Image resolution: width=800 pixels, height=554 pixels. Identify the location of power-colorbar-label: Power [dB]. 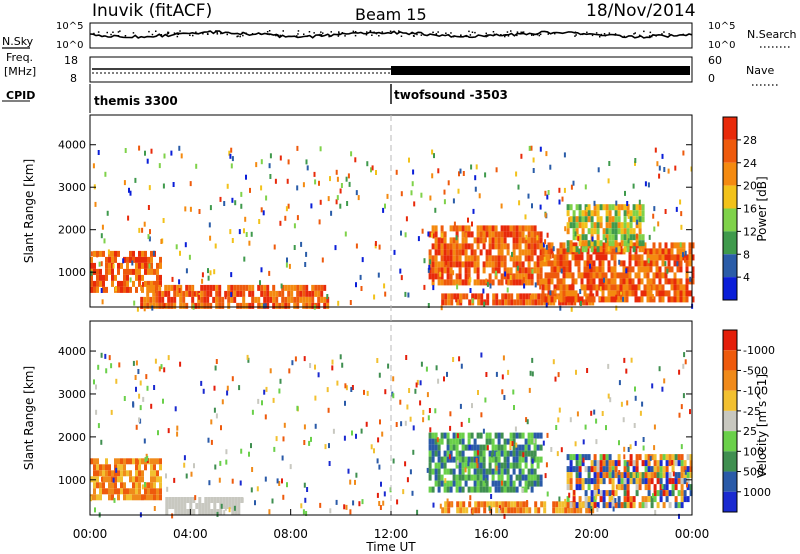
(762, 208).